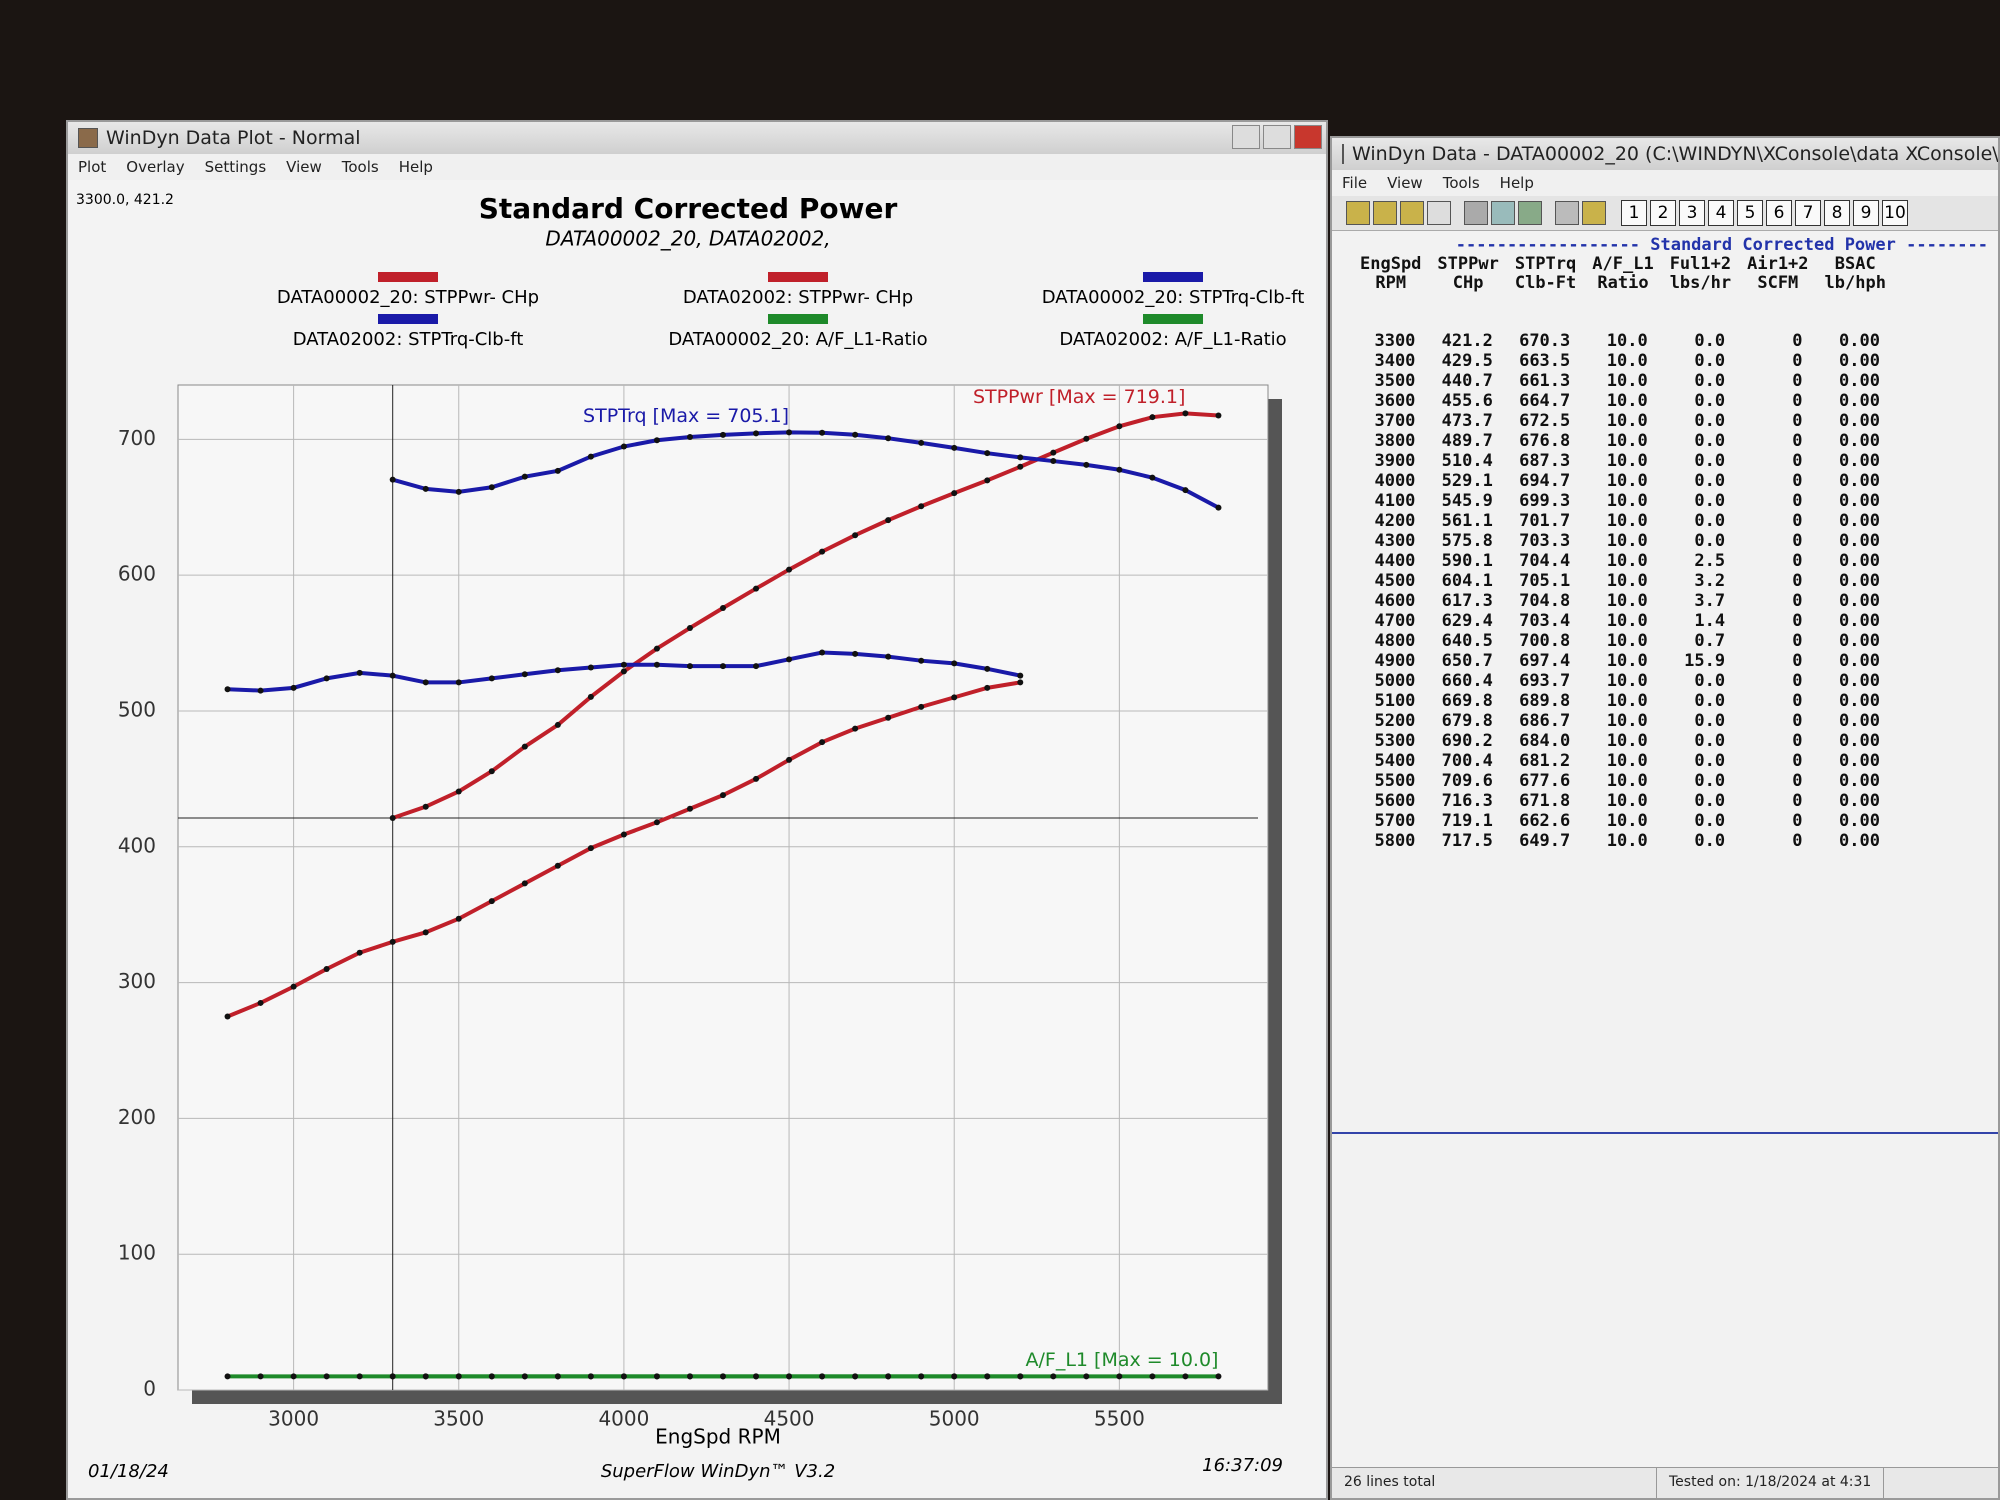 The width and height of the screenshot is (2000, 1500). I want to click on app-icon, so click(1343, 154).